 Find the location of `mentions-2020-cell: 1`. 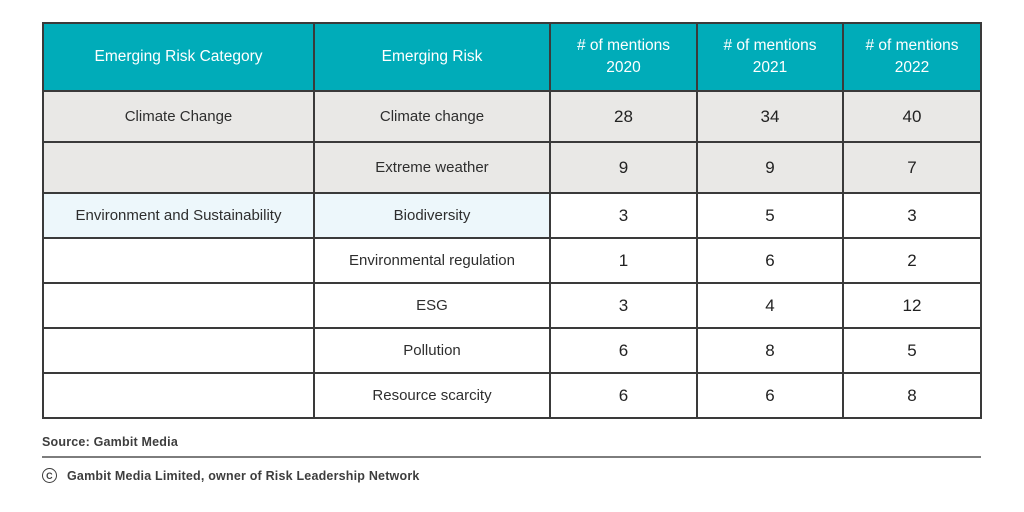

mentions-2020-cell: 1 is located at coordinates (623, 260).